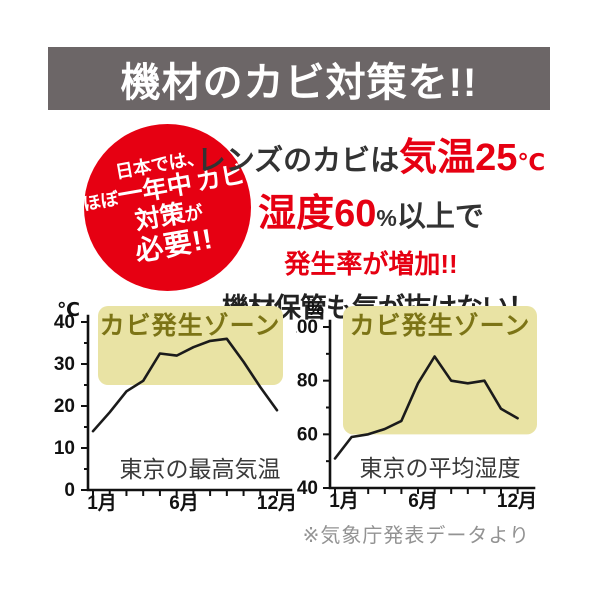  I want to click on chart-tokyo-max-temperature: カビ発生ゾーン 0 10 20 30 40℃ 1月 6月 12月 東京の最高気温, so click(175, 407).